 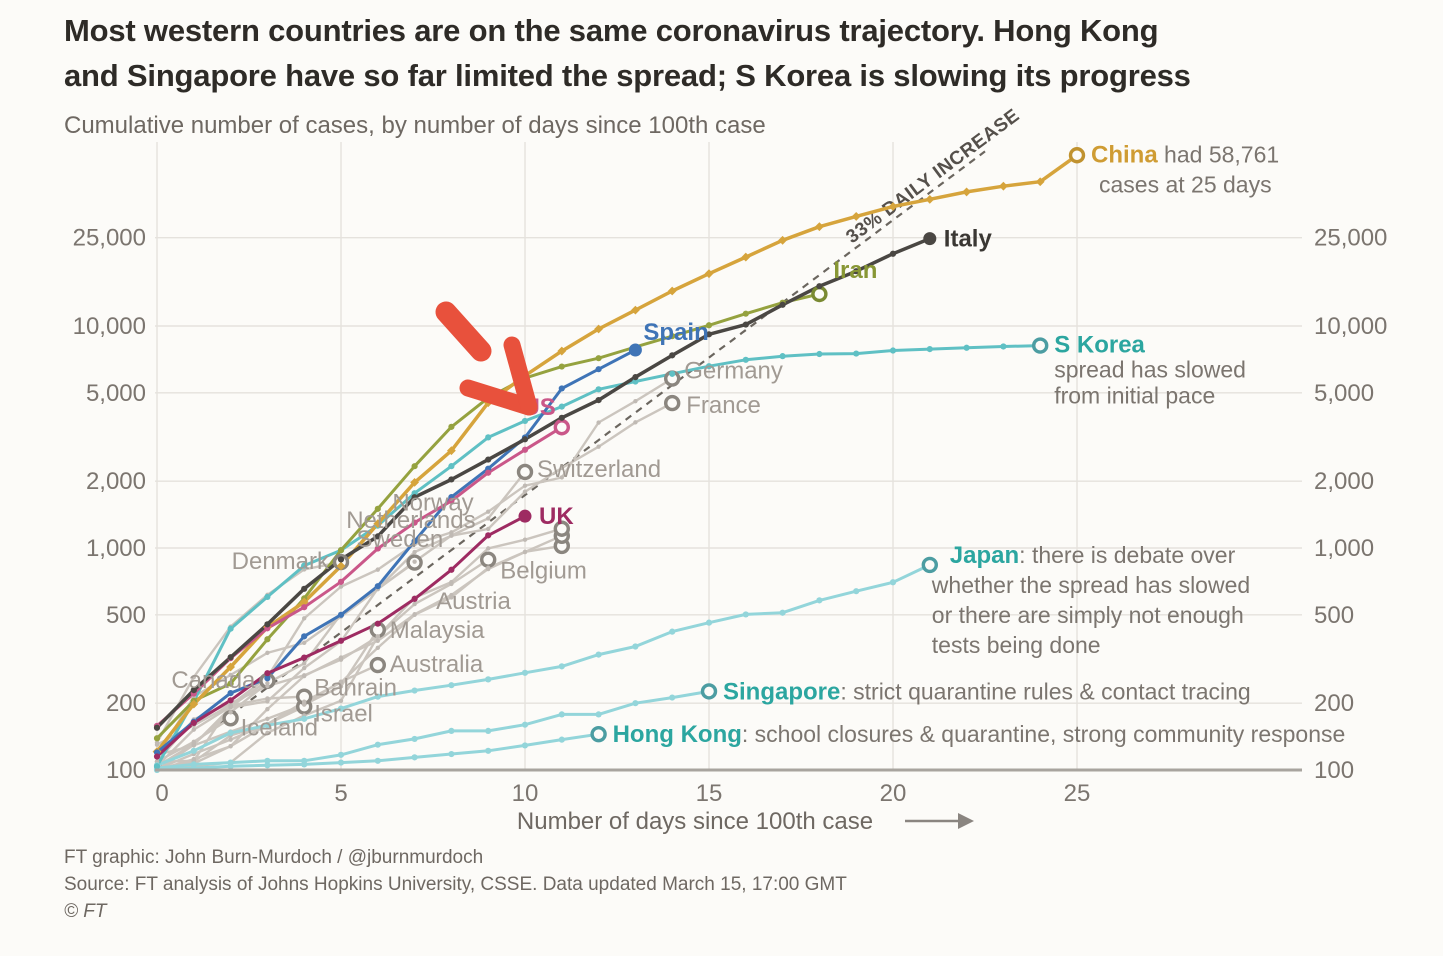 I want to click on series-label-name: Canada, so click(x=213, y=680).